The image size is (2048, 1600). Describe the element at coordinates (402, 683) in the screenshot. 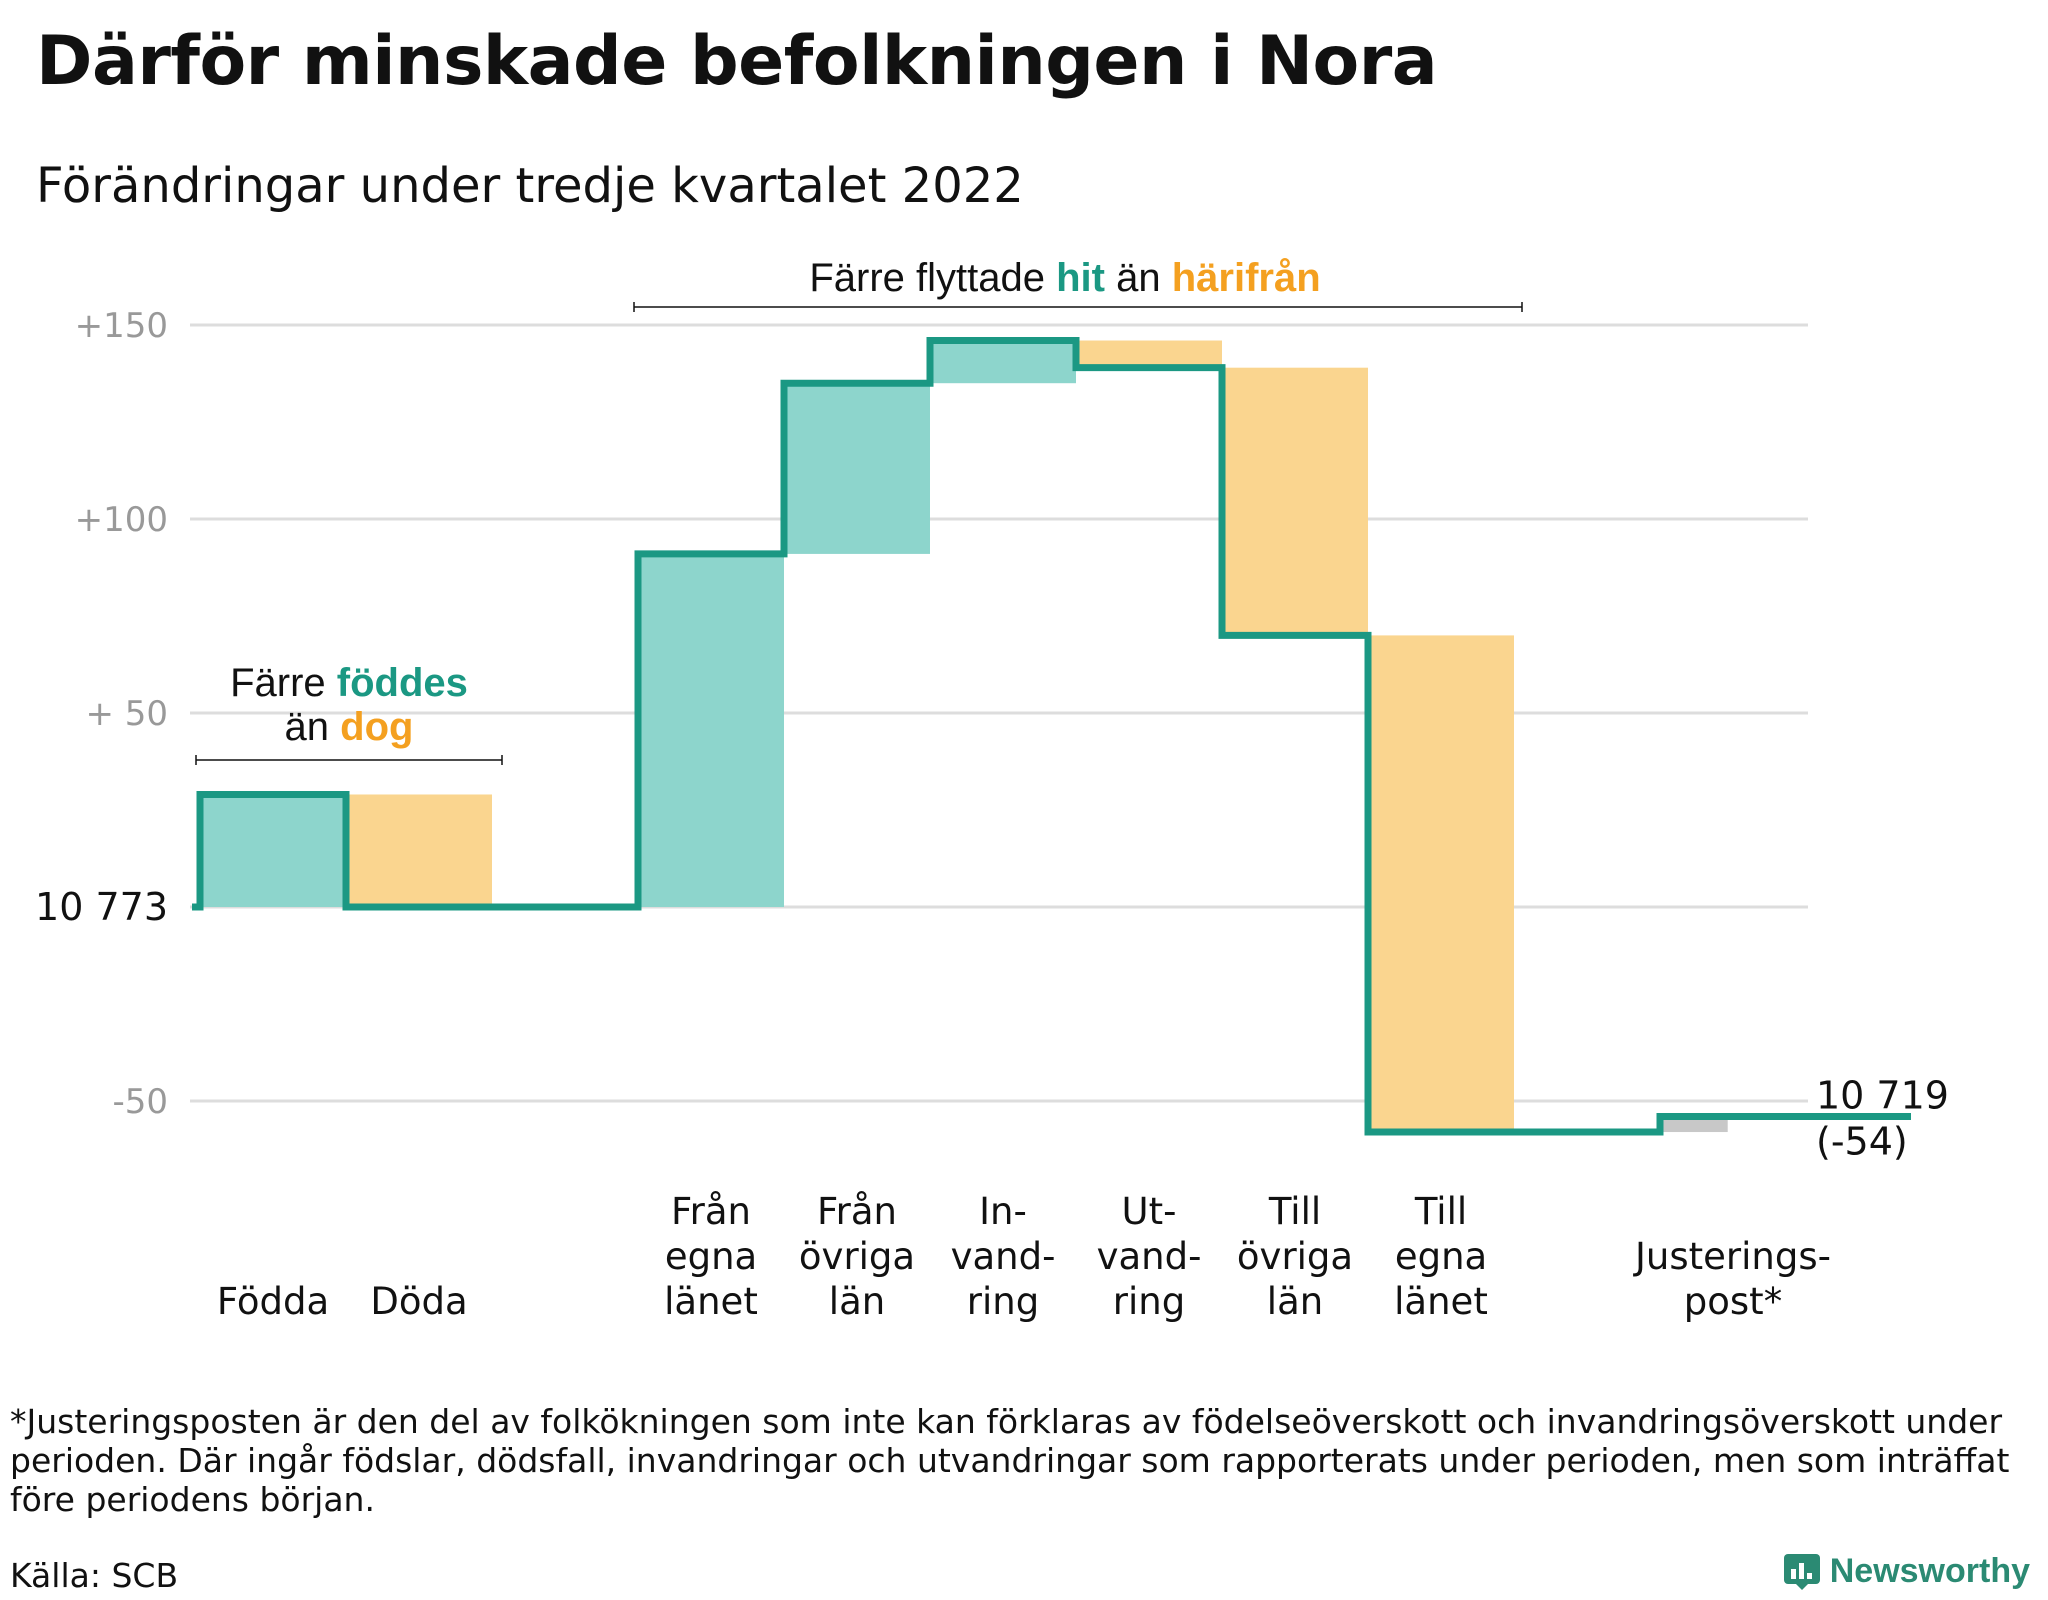

I see `annotation-span: föddes` at that location.